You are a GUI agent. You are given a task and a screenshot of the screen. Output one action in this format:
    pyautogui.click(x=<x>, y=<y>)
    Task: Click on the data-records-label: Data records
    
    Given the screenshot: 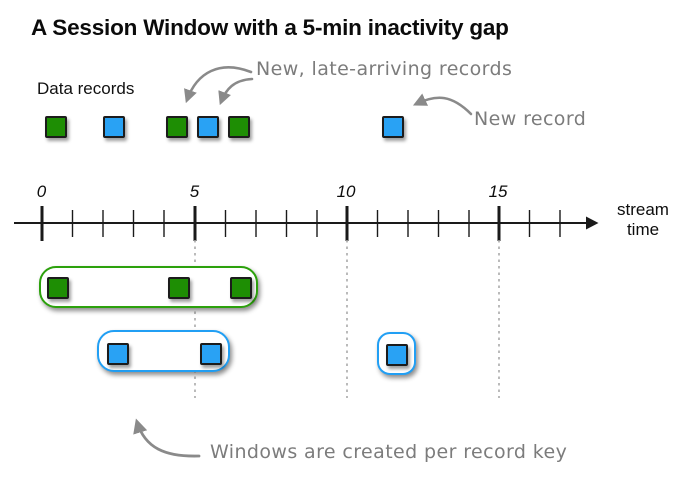 What is the action you would take?
    pyautogui.click(x=86, y=88)
    